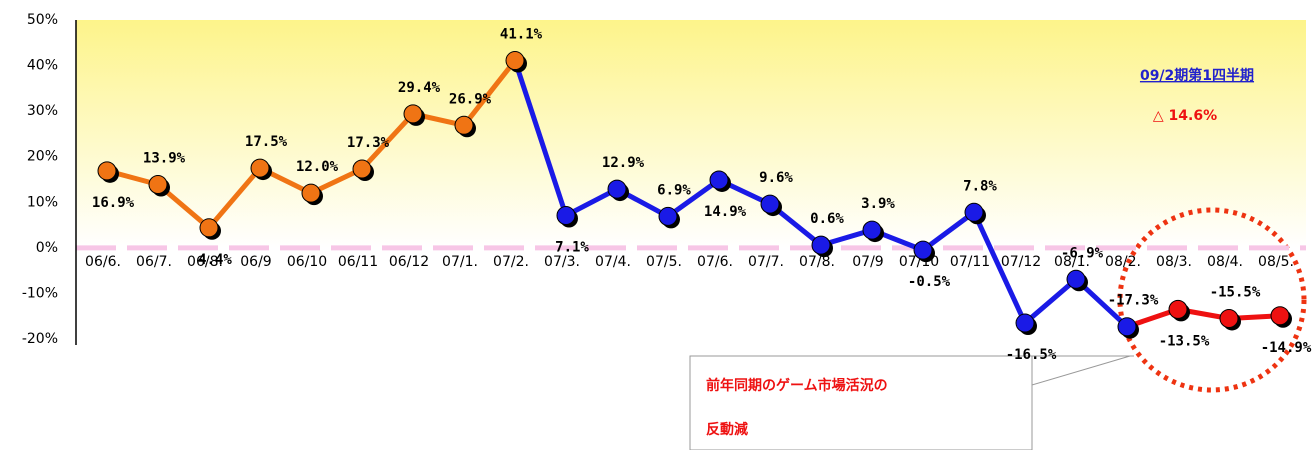 This screenshot has width=1314, height=450. What do you see at coordinates (1174, 262) in the screenshot?
I see `x-tick-label: 08/3.` at bounding box center [1174, 262].